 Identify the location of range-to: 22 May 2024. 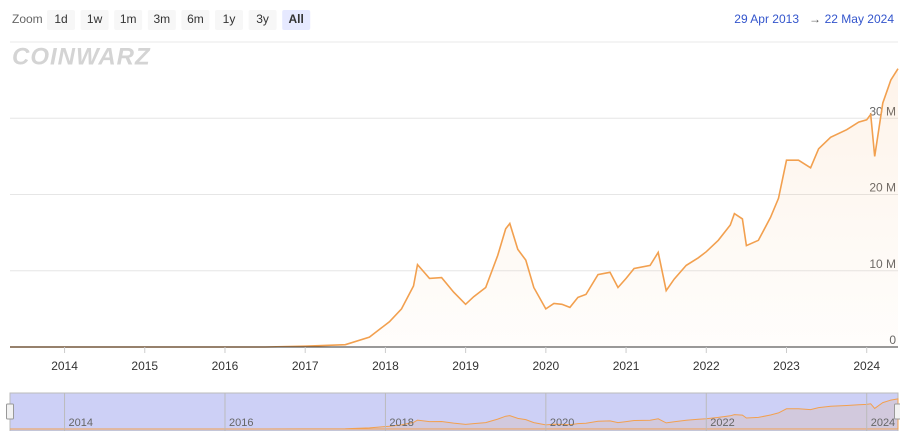
(860, 19).